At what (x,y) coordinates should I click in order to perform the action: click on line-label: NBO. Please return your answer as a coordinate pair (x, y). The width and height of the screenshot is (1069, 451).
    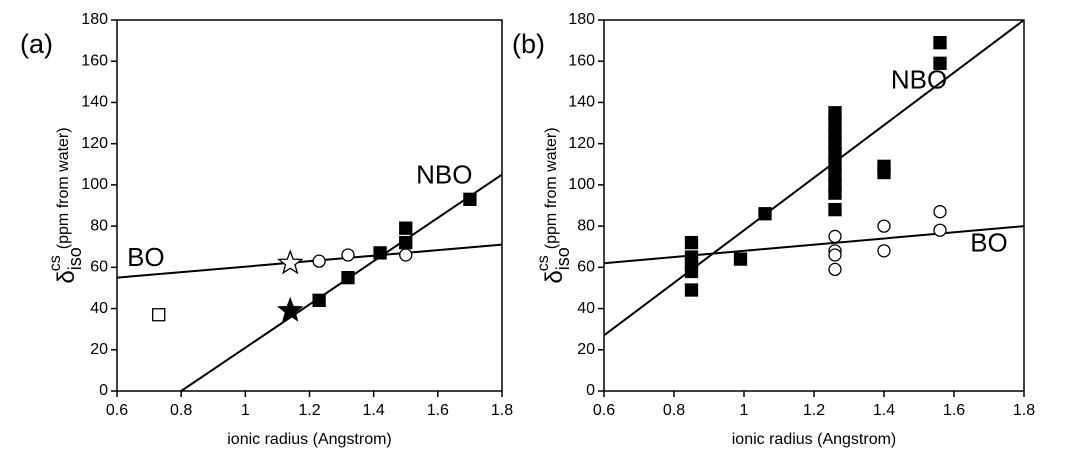
    Looking at the image, I should click on (444, 175).